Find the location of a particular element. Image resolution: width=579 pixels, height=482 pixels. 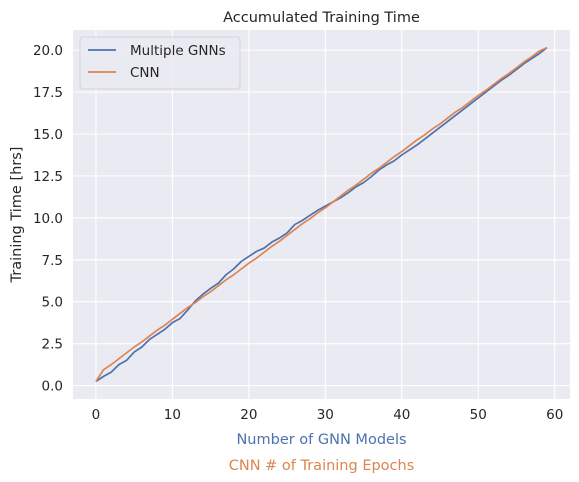

chart-title: Accumulated Training Time is located at coordinates (321, 18).